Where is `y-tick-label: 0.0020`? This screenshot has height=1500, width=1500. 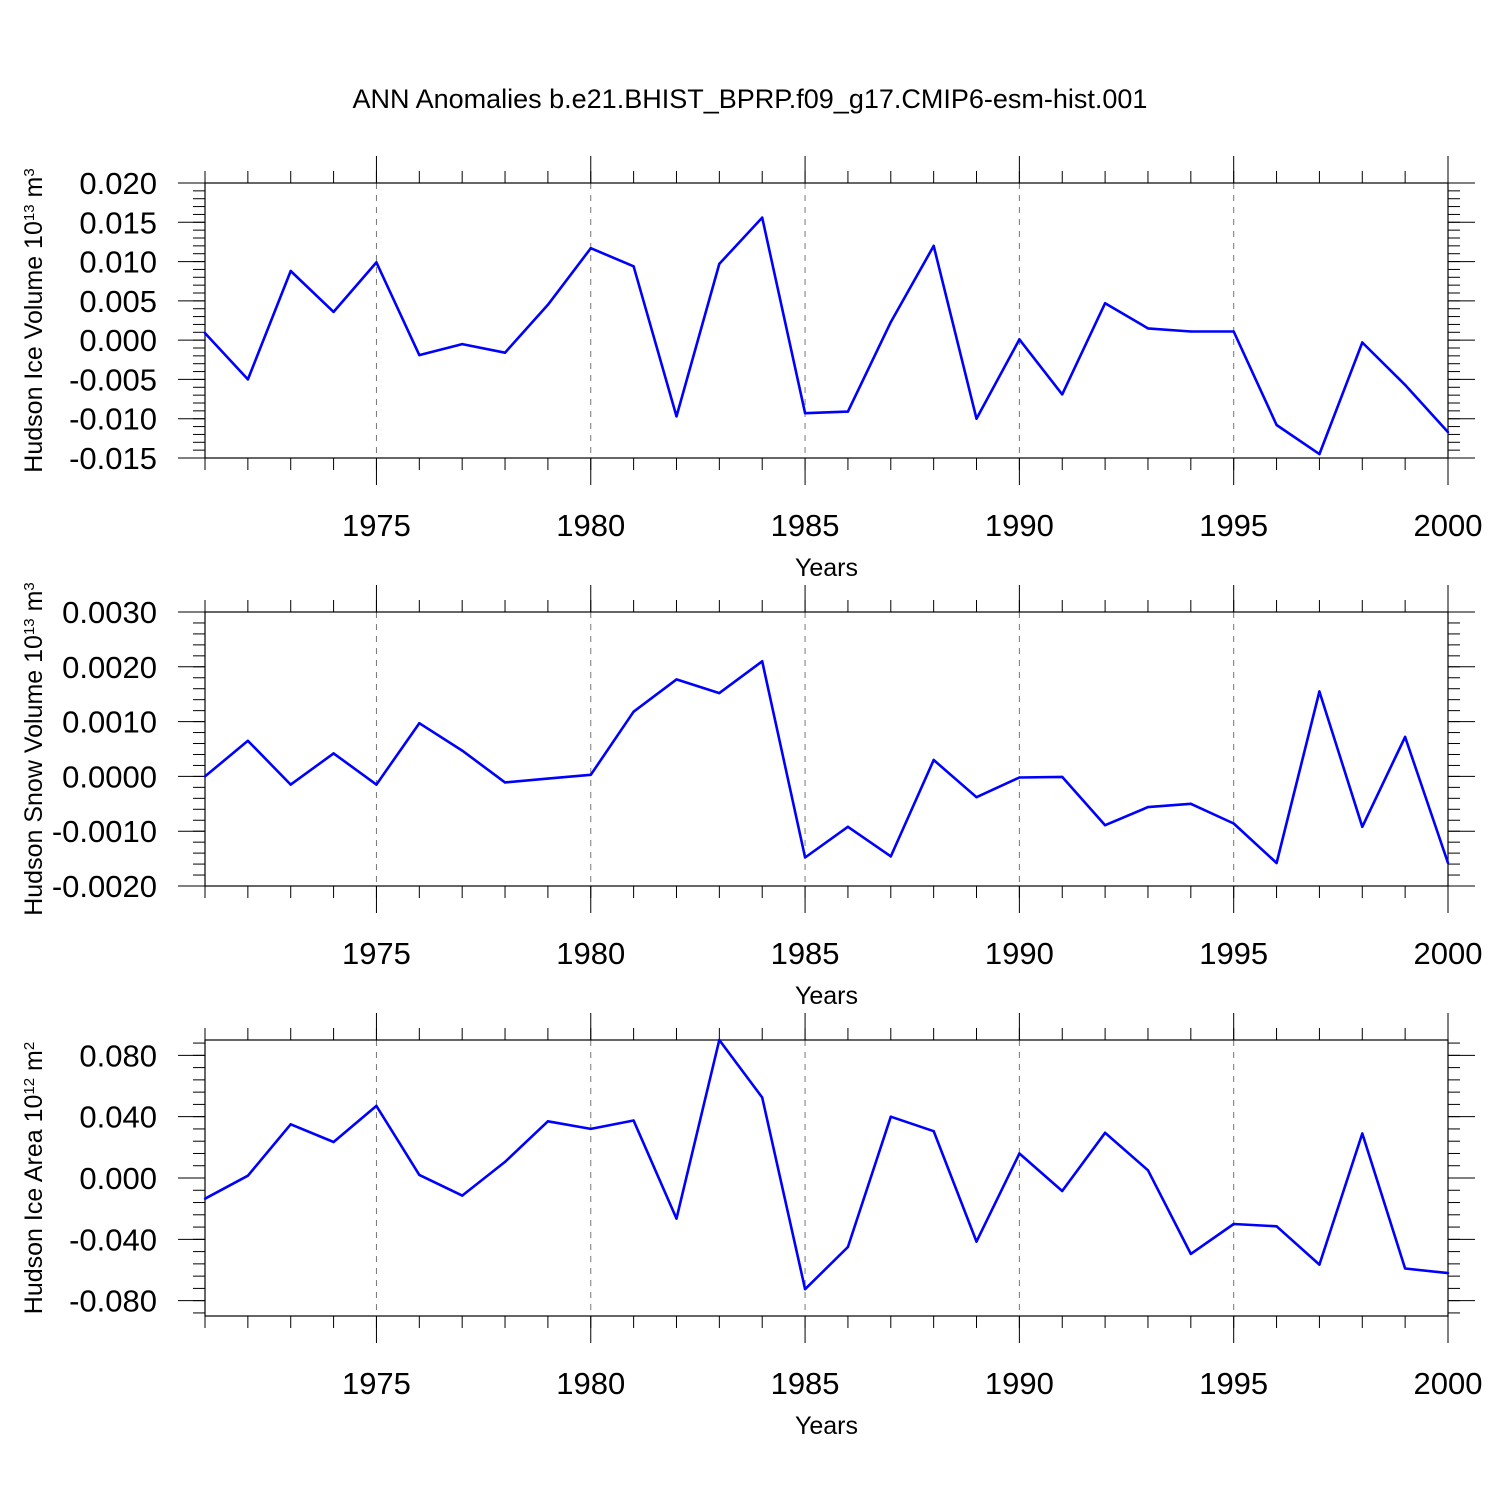
y-tick-label: 0.0020 is located at coordinates (109, 667).